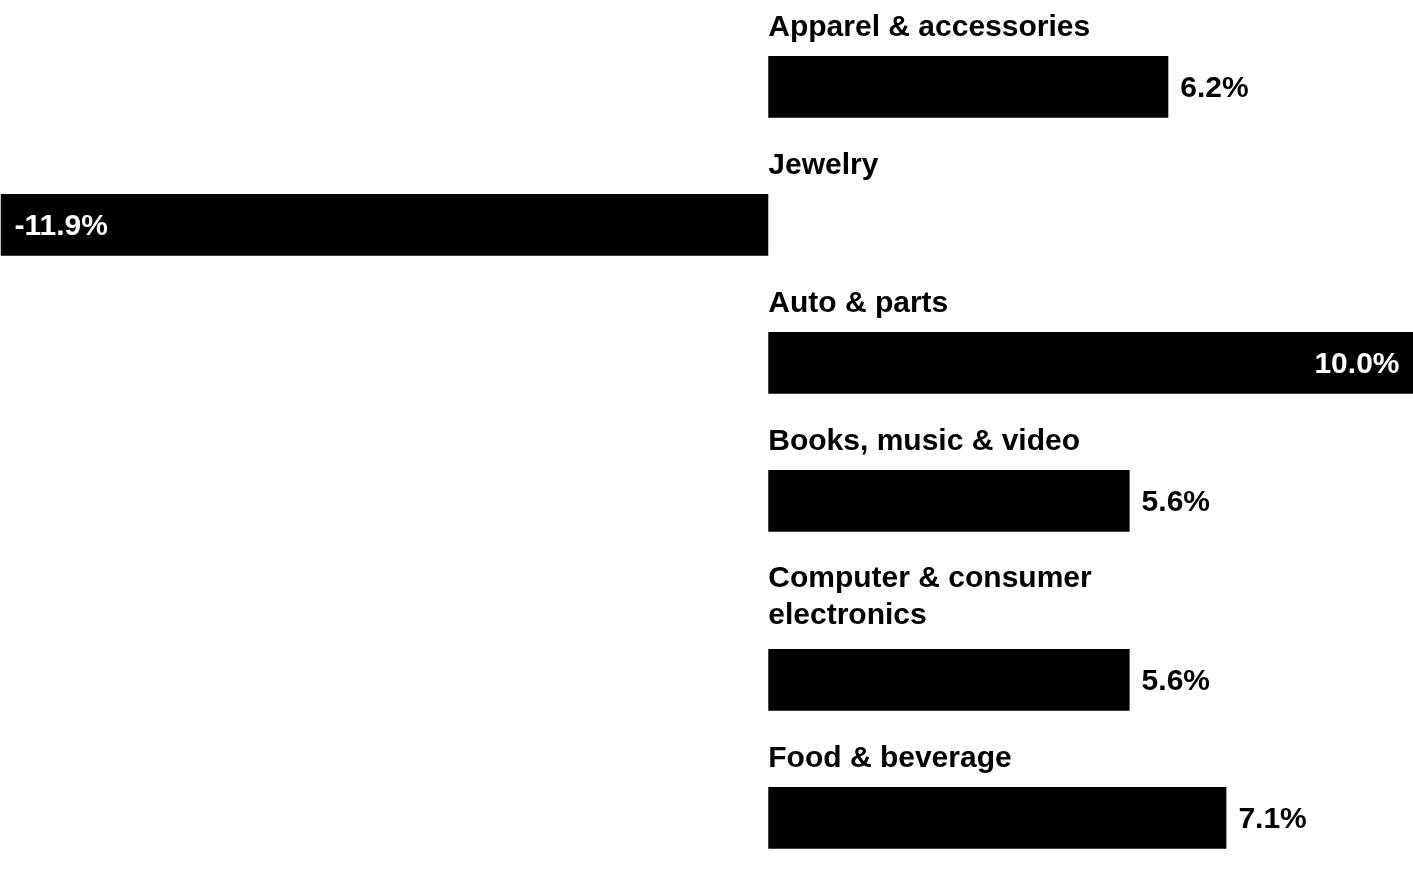  What do you see at coordinates (1272, 818) in the screenshot?
I see `data-label: 7.1%` at bounding box center [1272, 818].